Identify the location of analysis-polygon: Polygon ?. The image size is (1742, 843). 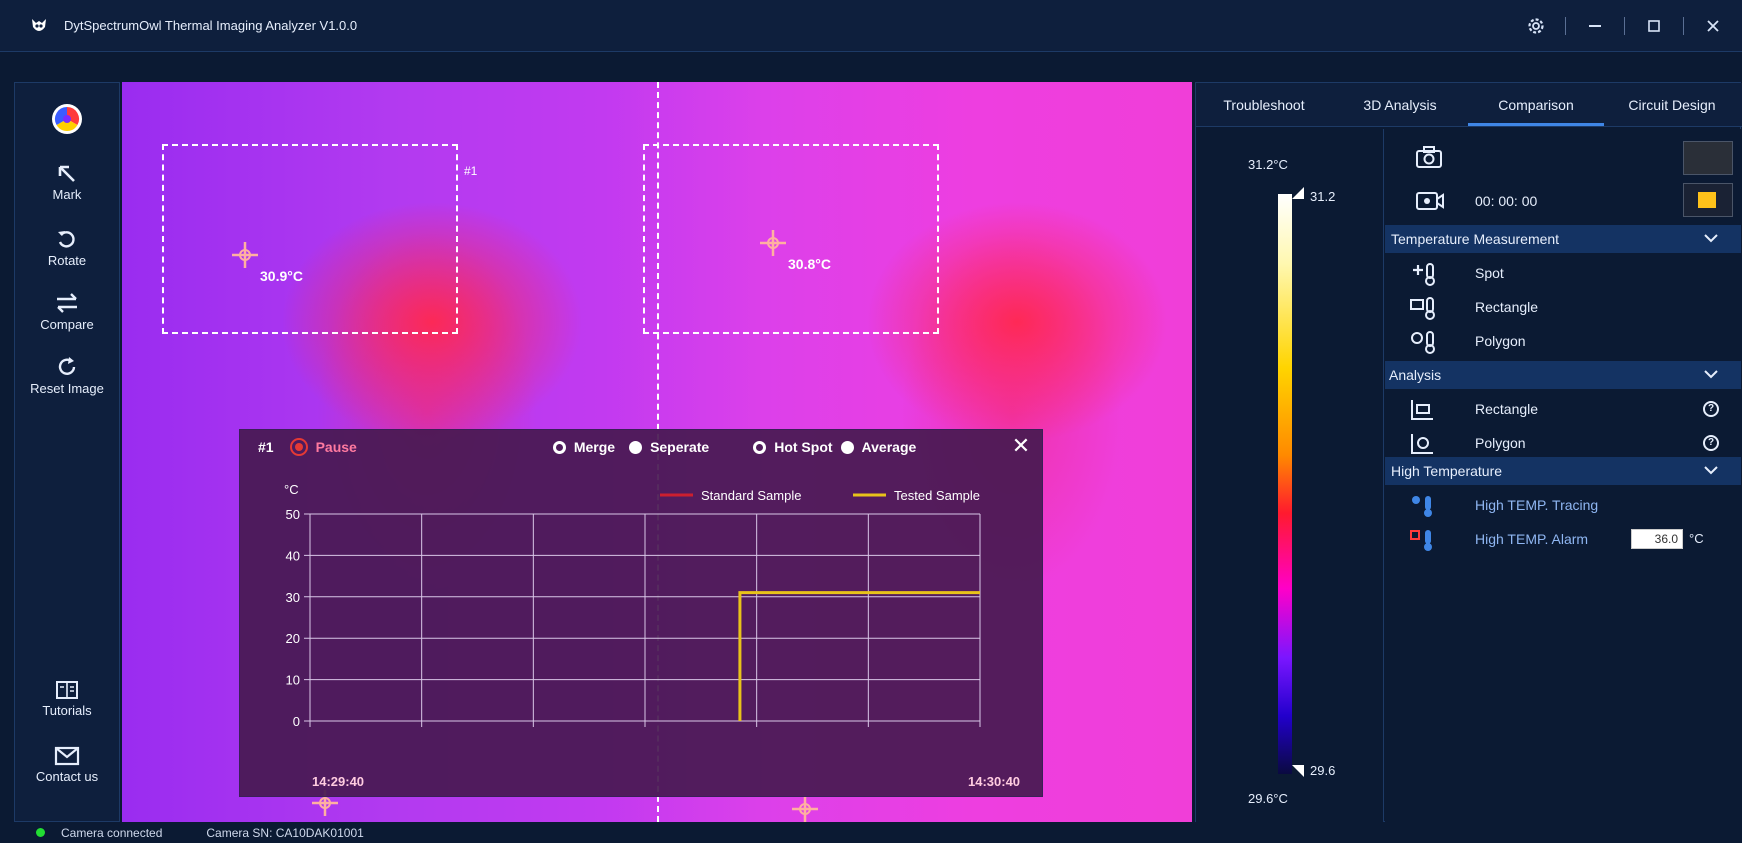
(1563, 444).